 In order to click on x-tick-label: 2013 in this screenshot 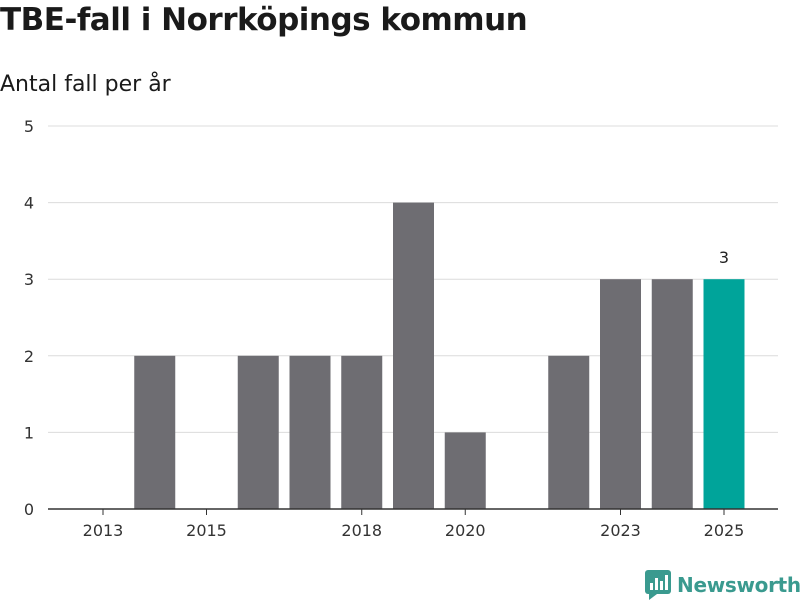, I will do `click(103, 530)`.